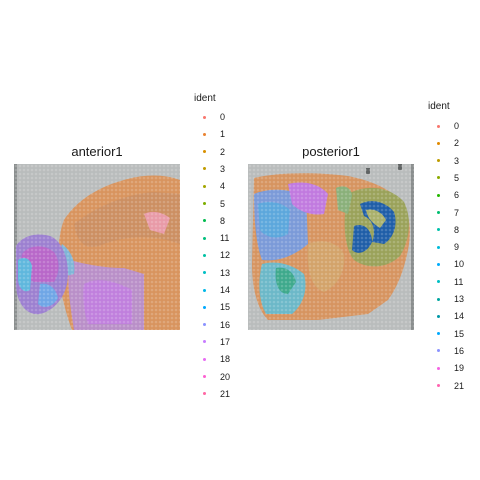  I want to click on legend-item: 4, so click(211, 186).